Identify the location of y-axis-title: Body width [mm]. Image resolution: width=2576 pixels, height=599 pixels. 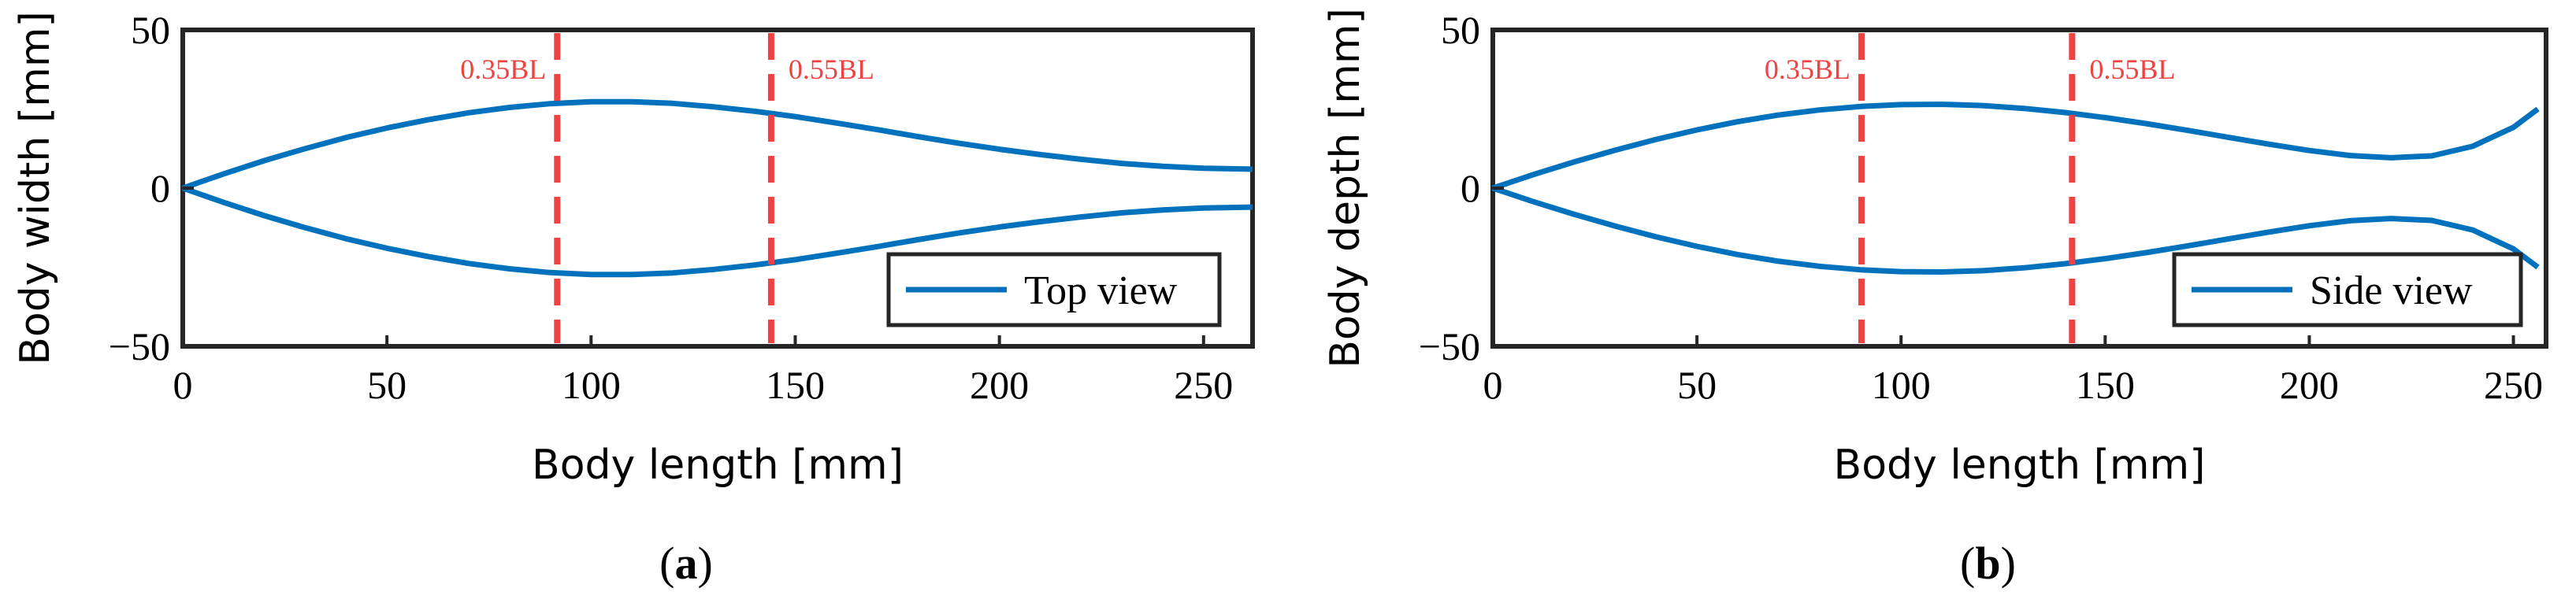
(35, 188).